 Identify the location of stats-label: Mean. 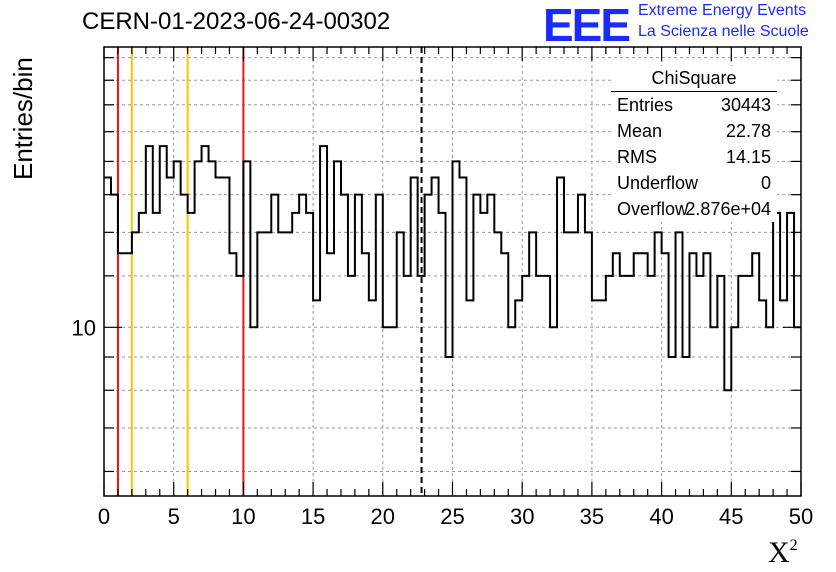
(640, 131).